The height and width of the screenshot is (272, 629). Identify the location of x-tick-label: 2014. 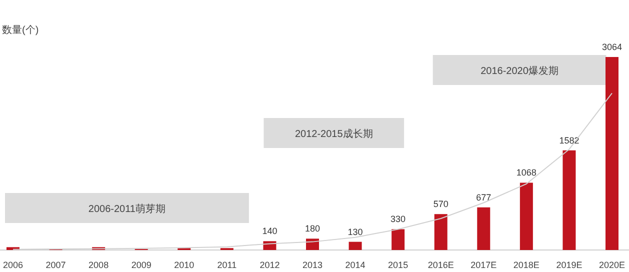
(355, 265).